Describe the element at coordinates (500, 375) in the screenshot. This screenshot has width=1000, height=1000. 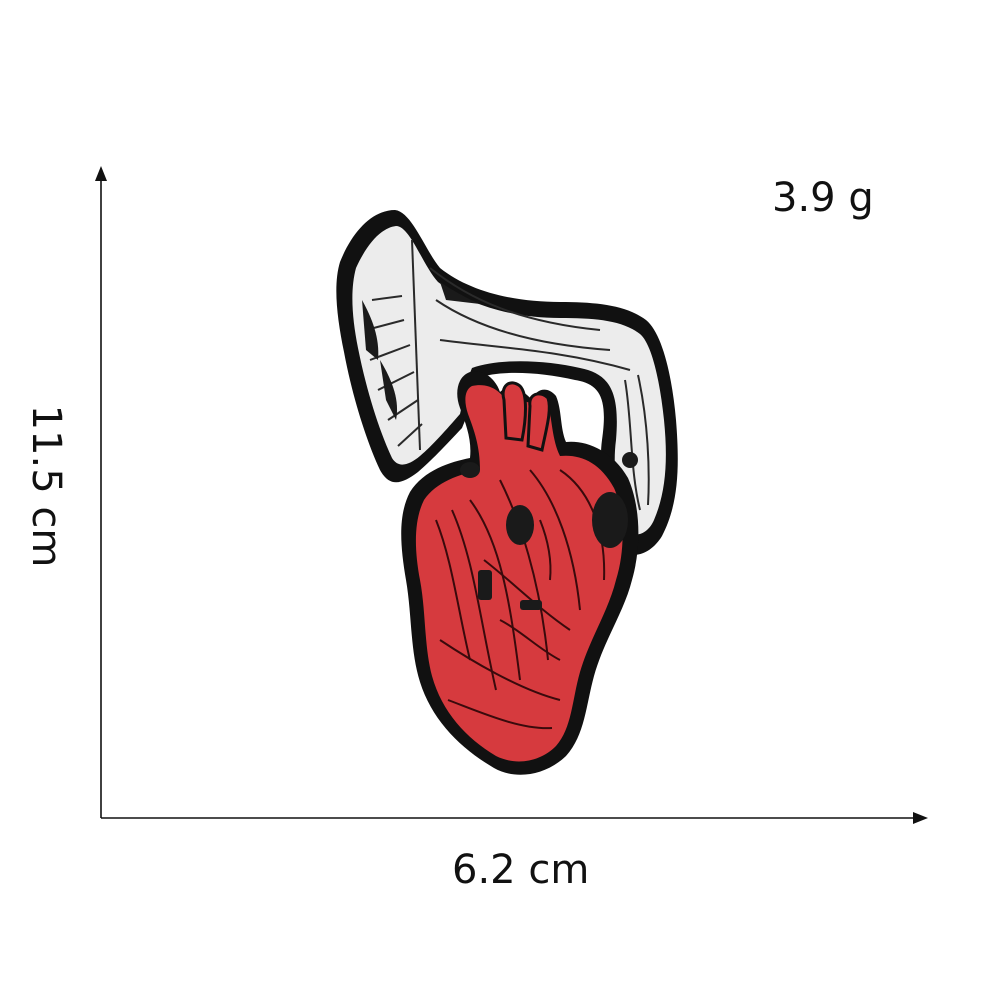
I see `horn-dark-patches` at that location.